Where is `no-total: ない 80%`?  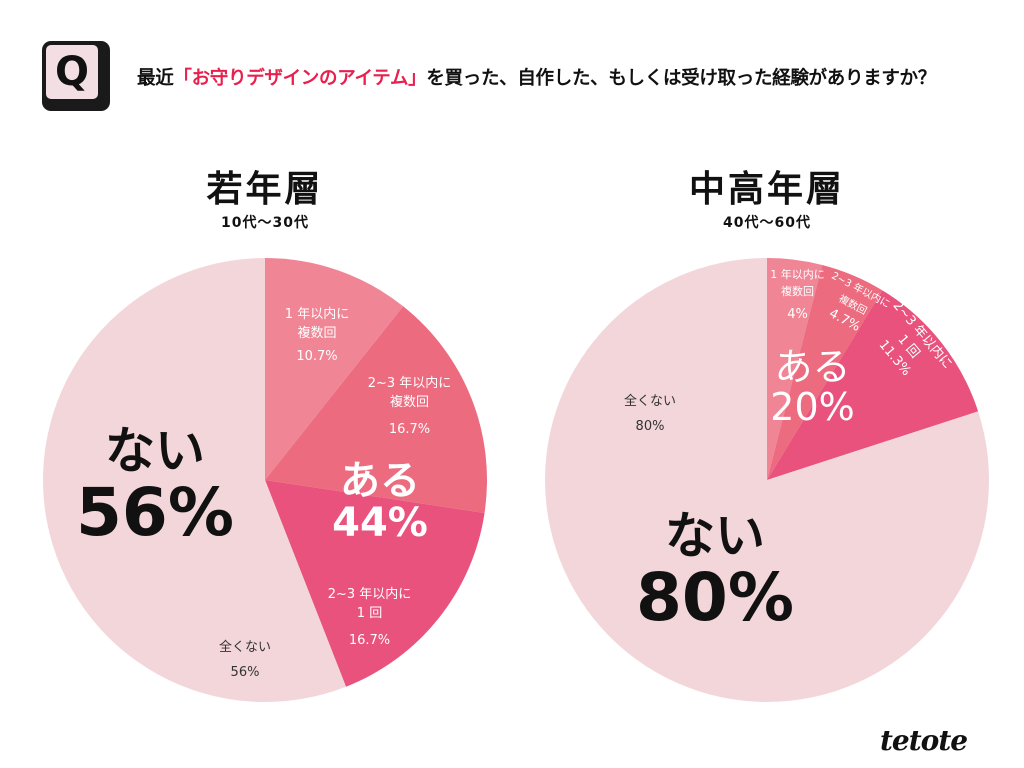
no-total: ない 80% is located at coordinates (715, 571).